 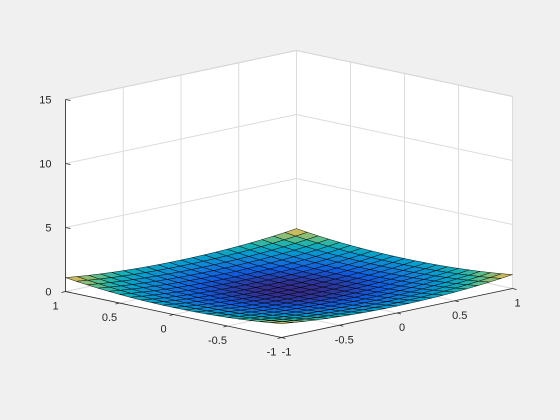 I want to click on y-tick-label: 0, so click(x=163, y=330).